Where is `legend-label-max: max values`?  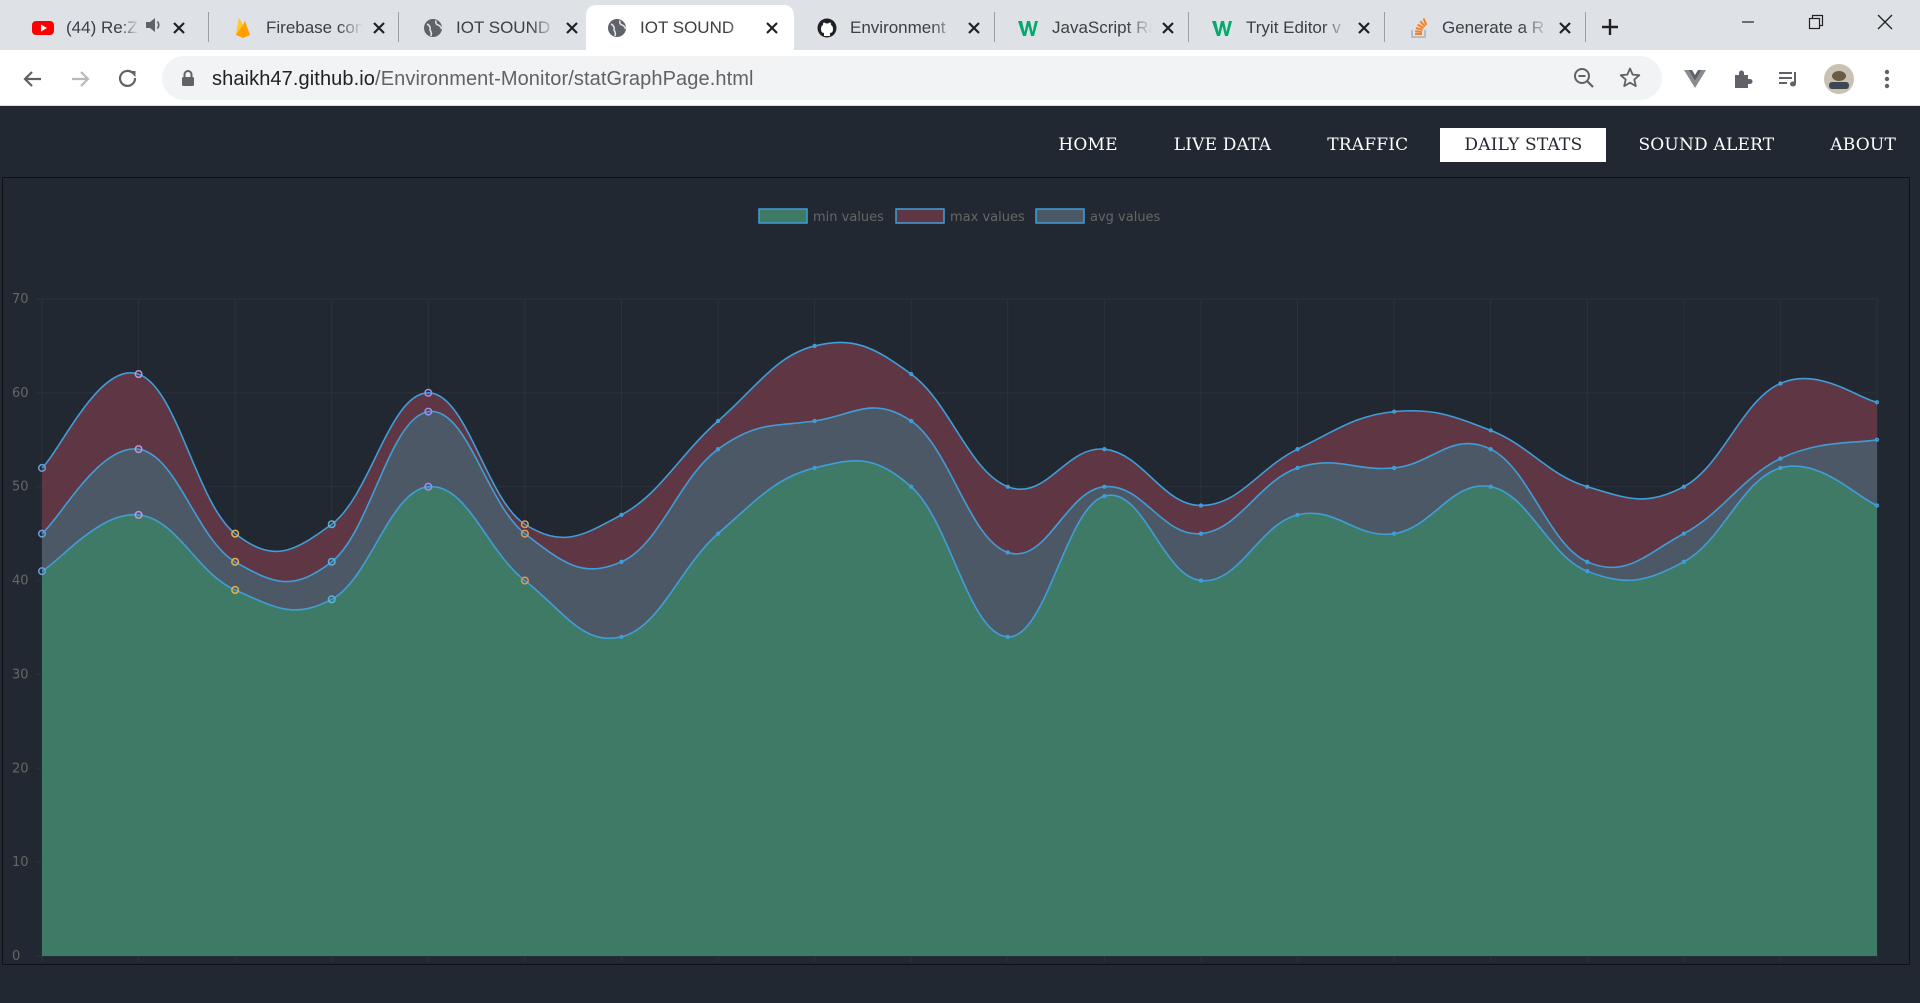 legend-label-max: max values is located at coordinates (987, 217).